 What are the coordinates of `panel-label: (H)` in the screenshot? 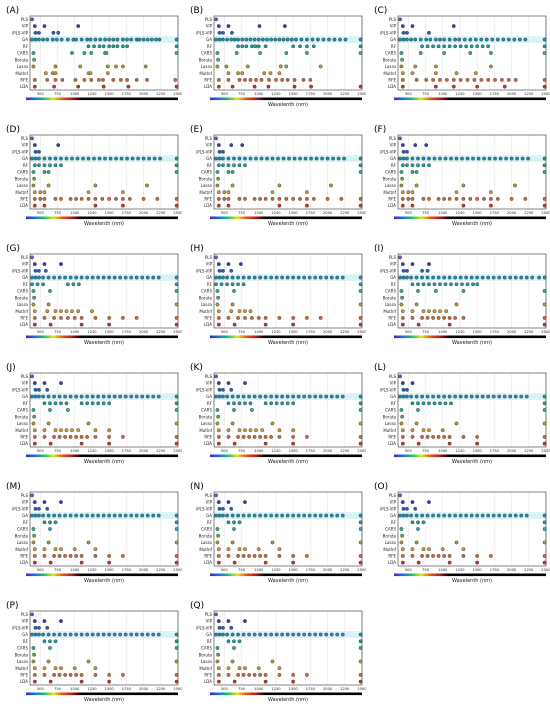 It's located at (197, 249).